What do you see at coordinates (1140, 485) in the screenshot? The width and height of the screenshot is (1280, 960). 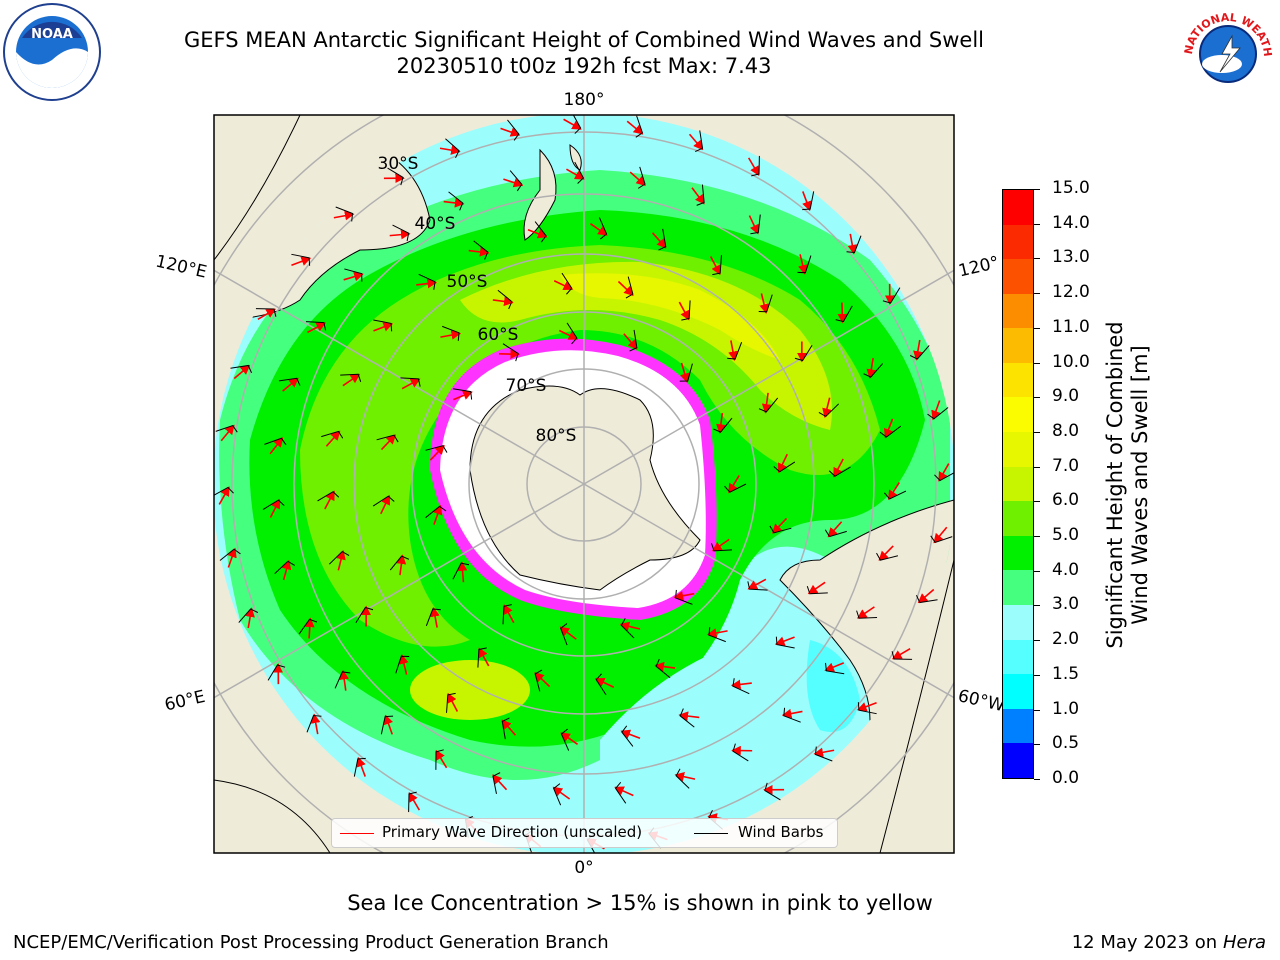 I see `colorbar-label-line2: Wind Waves and Swell [m]` at bounding box center [1140, 485].